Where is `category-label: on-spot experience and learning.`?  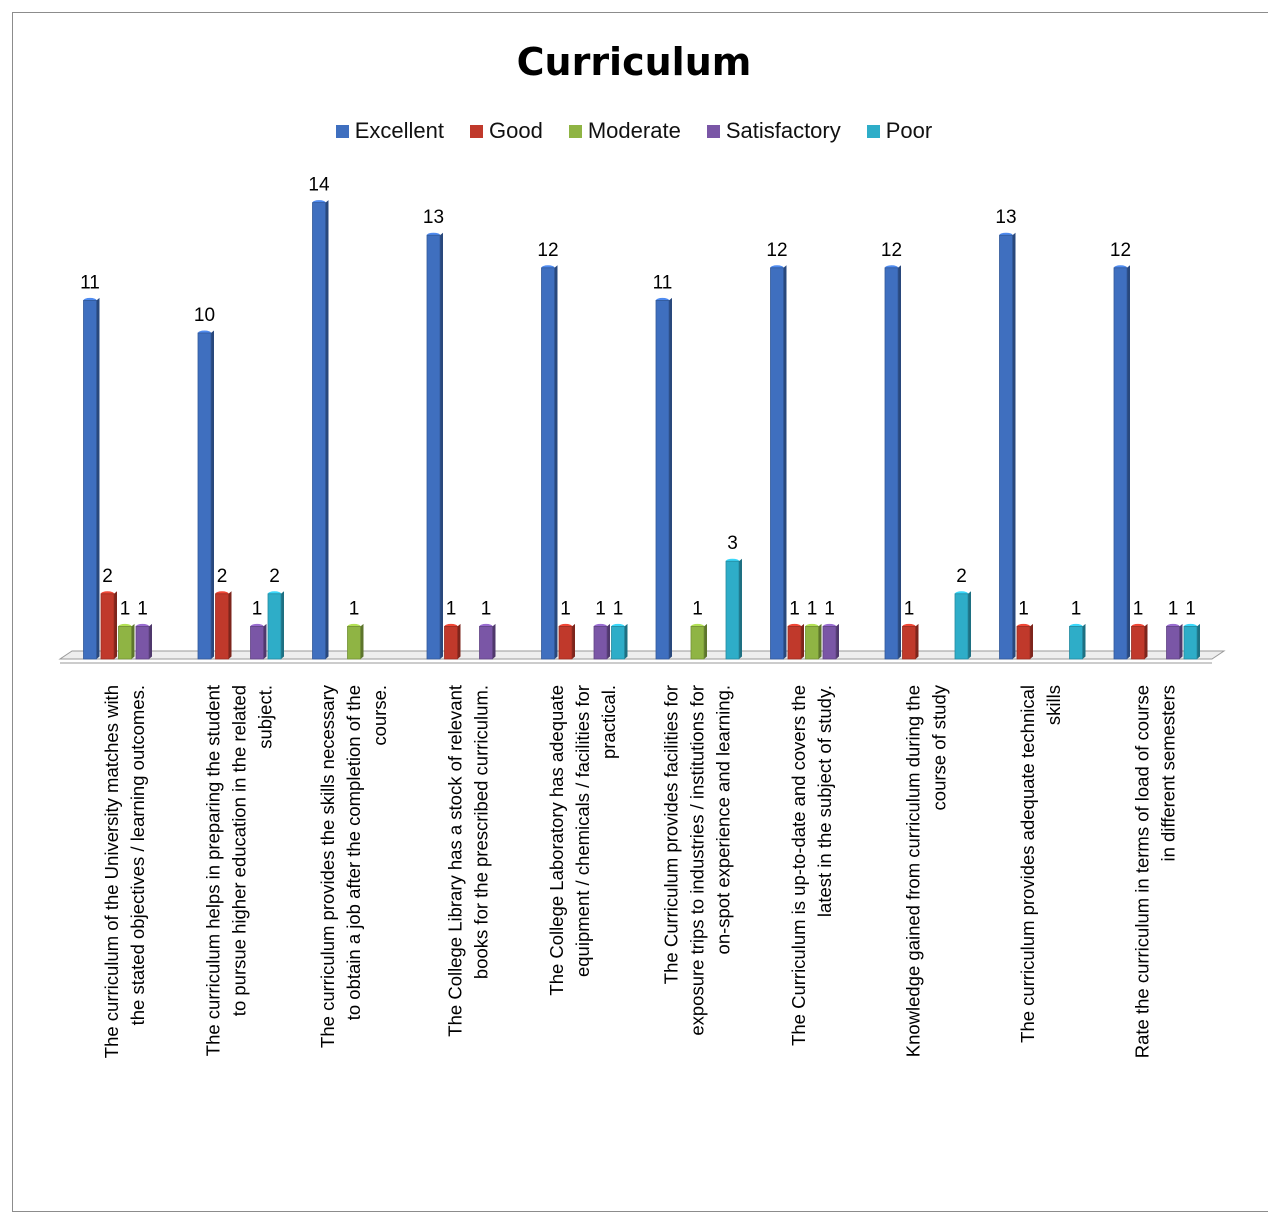 category-label: on-spot experience and learning. is located at coordinates (723, 819).